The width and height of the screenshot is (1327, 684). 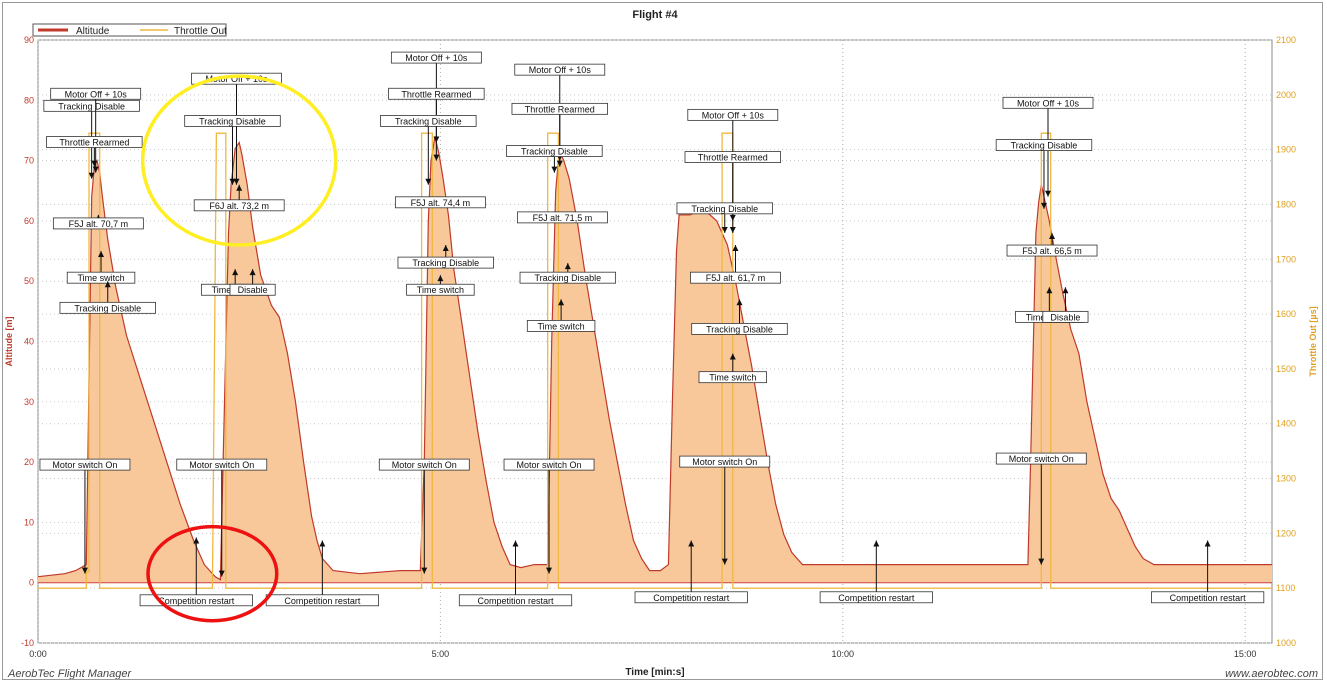 I want to click on annotation-label: F5J alt. 66,5 m, so click(x=1052, y=251).